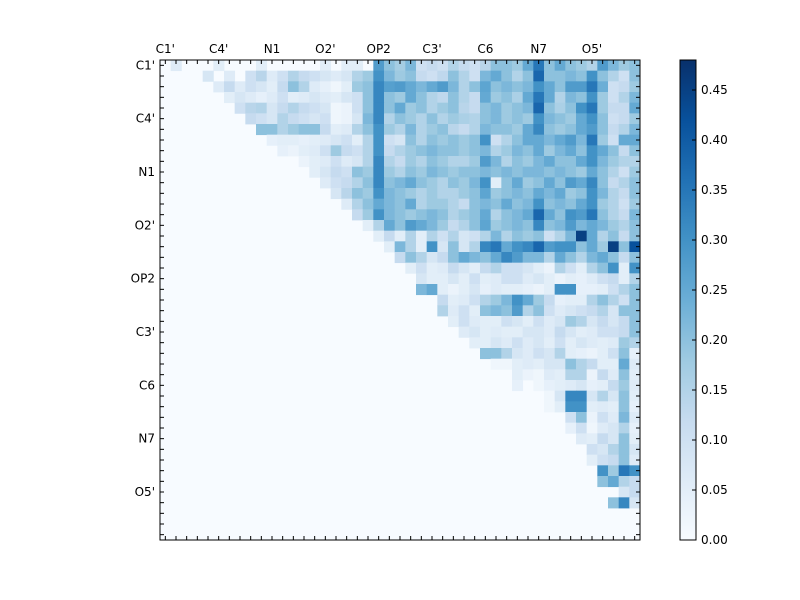 The image size is (800, 600). Describe the element at coordinates (379, 49) in the screenshot. I see `x-tick-label: OP2` at that location.